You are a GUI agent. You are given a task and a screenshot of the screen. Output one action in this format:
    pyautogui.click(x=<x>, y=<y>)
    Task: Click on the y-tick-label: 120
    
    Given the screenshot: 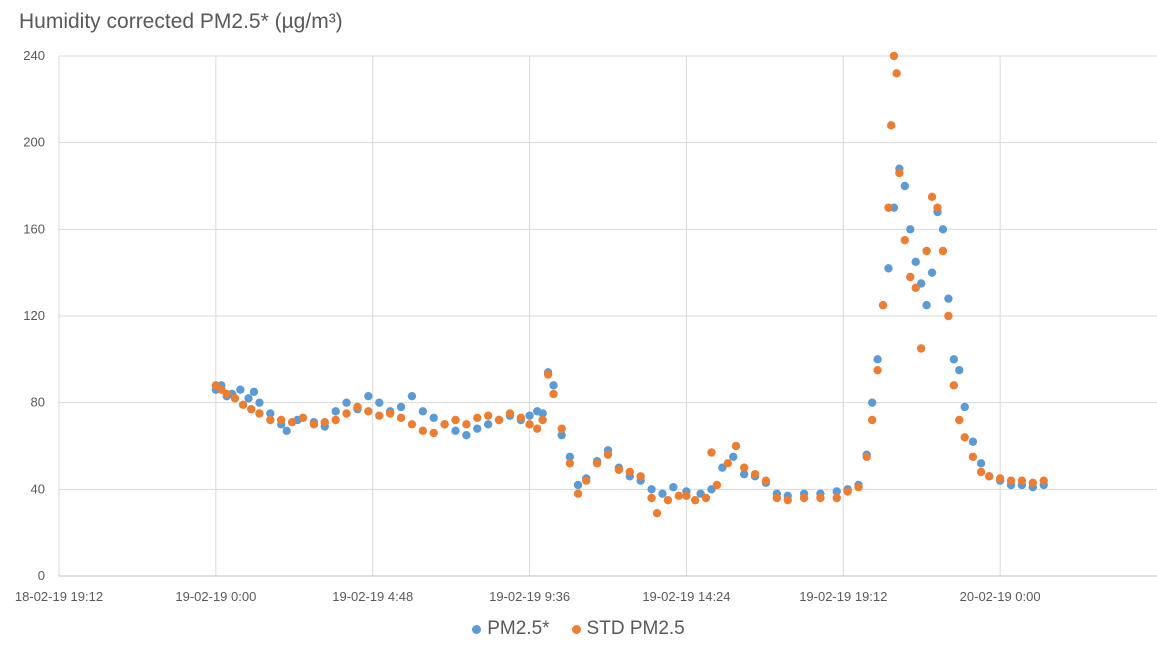 What is the action you would take?
    pyautogui.click(x=34, y=315)
    